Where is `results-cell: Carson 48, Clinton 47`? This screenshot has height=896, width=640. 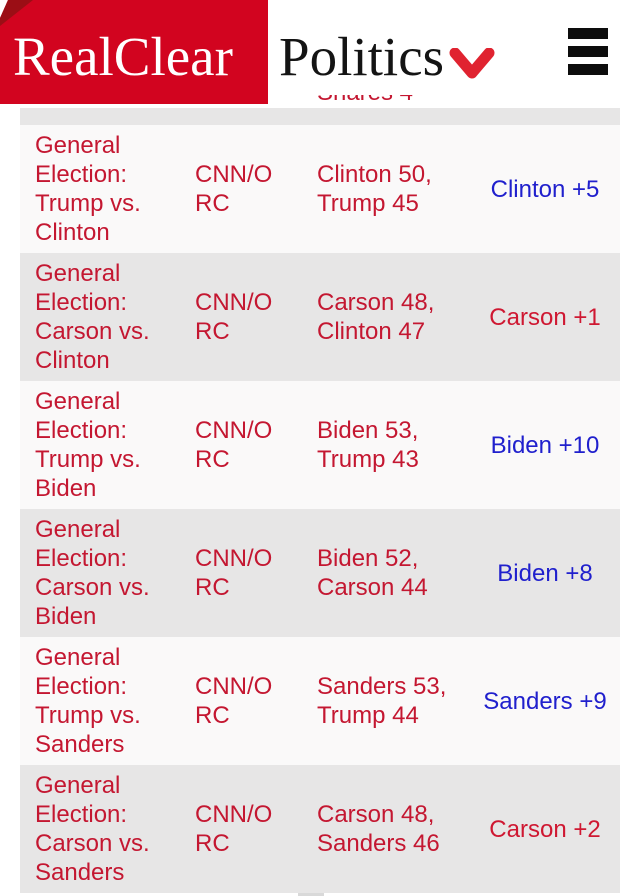 results-cell: Carson 48, Clinton 47 is located at coordinates (376, 317).